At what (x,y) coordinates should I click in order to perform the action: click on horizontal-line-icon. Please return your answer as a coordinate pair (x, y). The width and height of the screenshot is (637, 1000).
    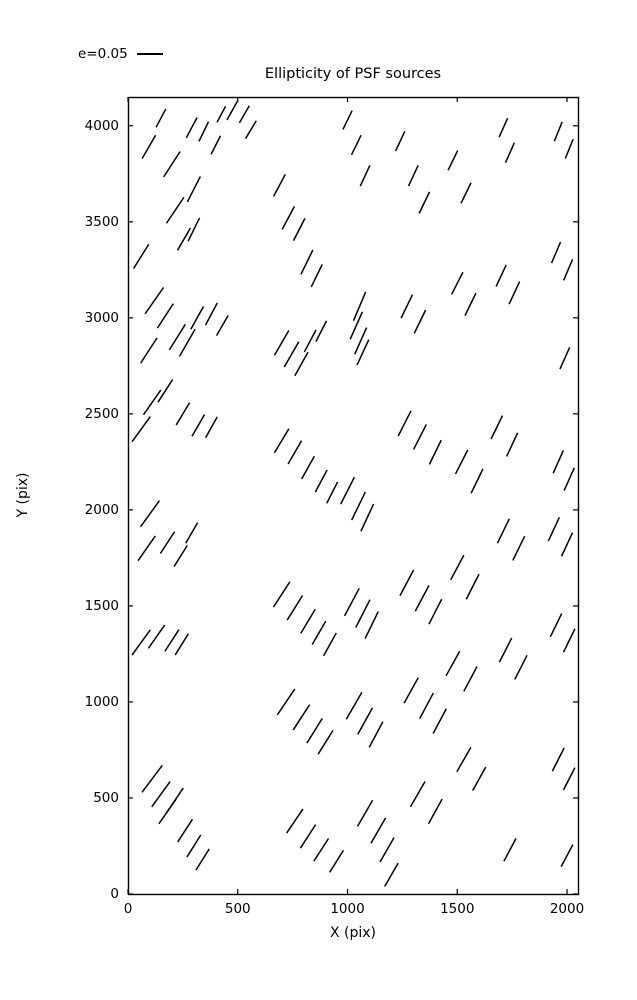
    Looking at the image, I should click on (149, 54).